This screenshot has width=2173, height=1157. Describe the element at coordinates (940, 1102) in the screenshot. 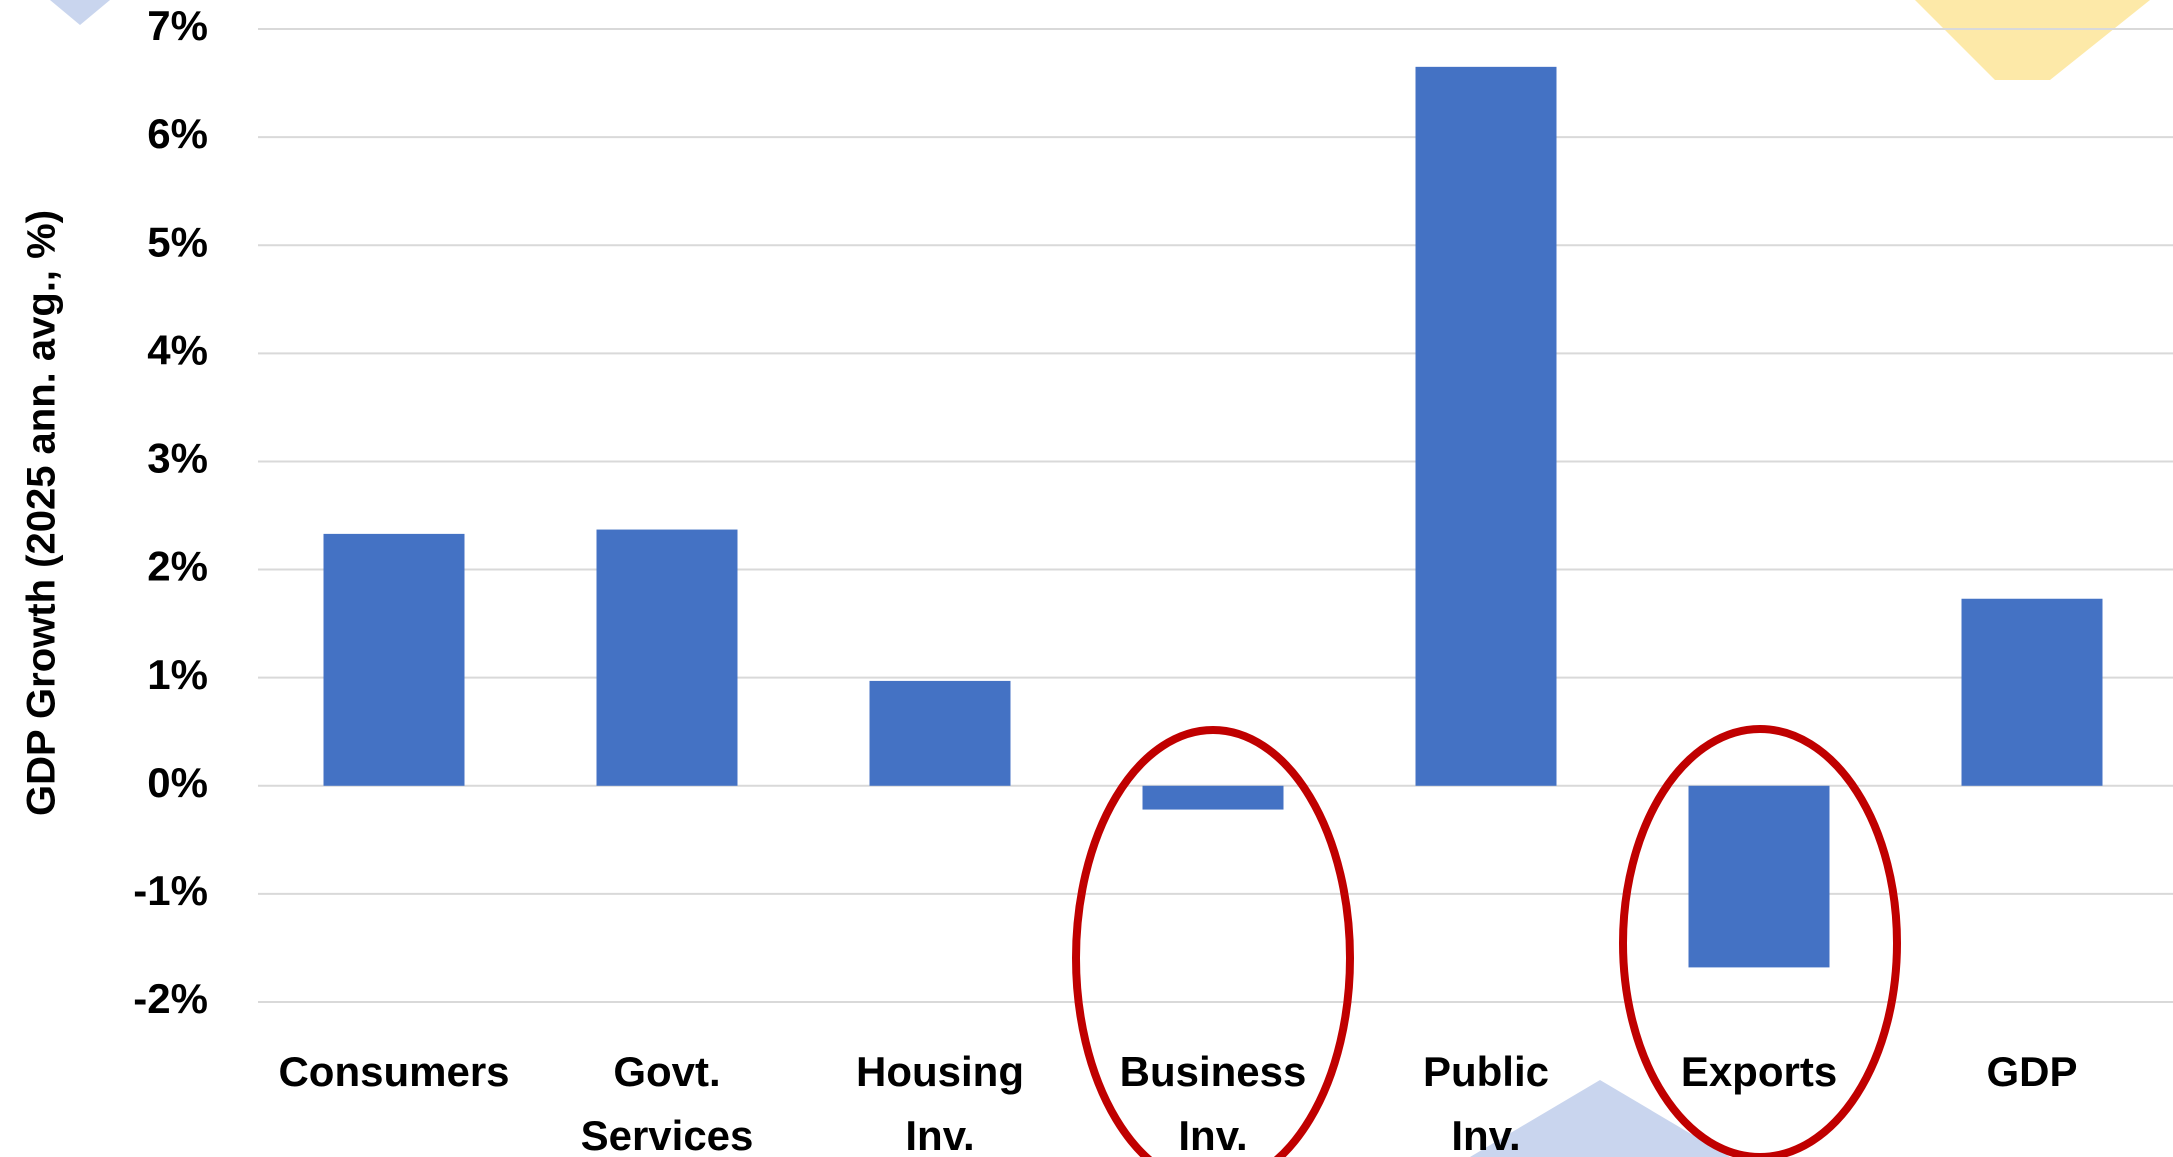

I see `x-tick-label: Housing Inv.` at that location.